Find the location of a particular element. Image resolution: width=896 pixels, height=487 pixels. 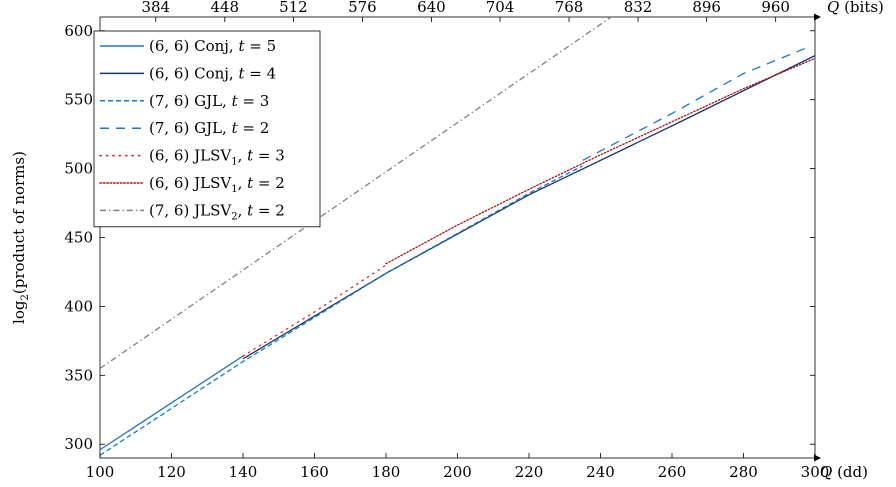

y-axis-label: log2(product of norms) is located at coordinates (20, 237).